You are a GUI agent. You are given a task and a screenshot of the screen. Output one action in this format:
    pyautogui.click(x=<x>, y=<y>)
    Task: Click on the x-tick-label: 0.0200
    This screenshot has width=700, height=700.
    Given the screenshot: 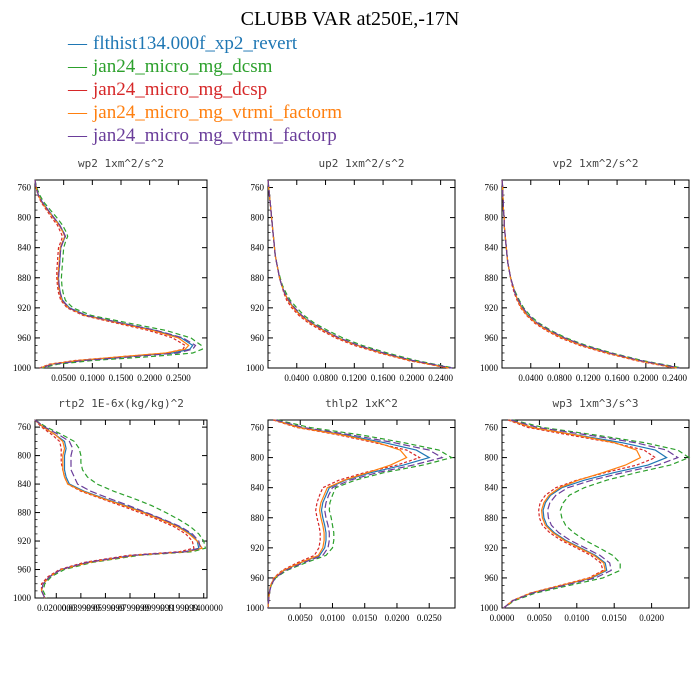 What is the action you would take?
    pyautogui.click(x=397, y=618)
    